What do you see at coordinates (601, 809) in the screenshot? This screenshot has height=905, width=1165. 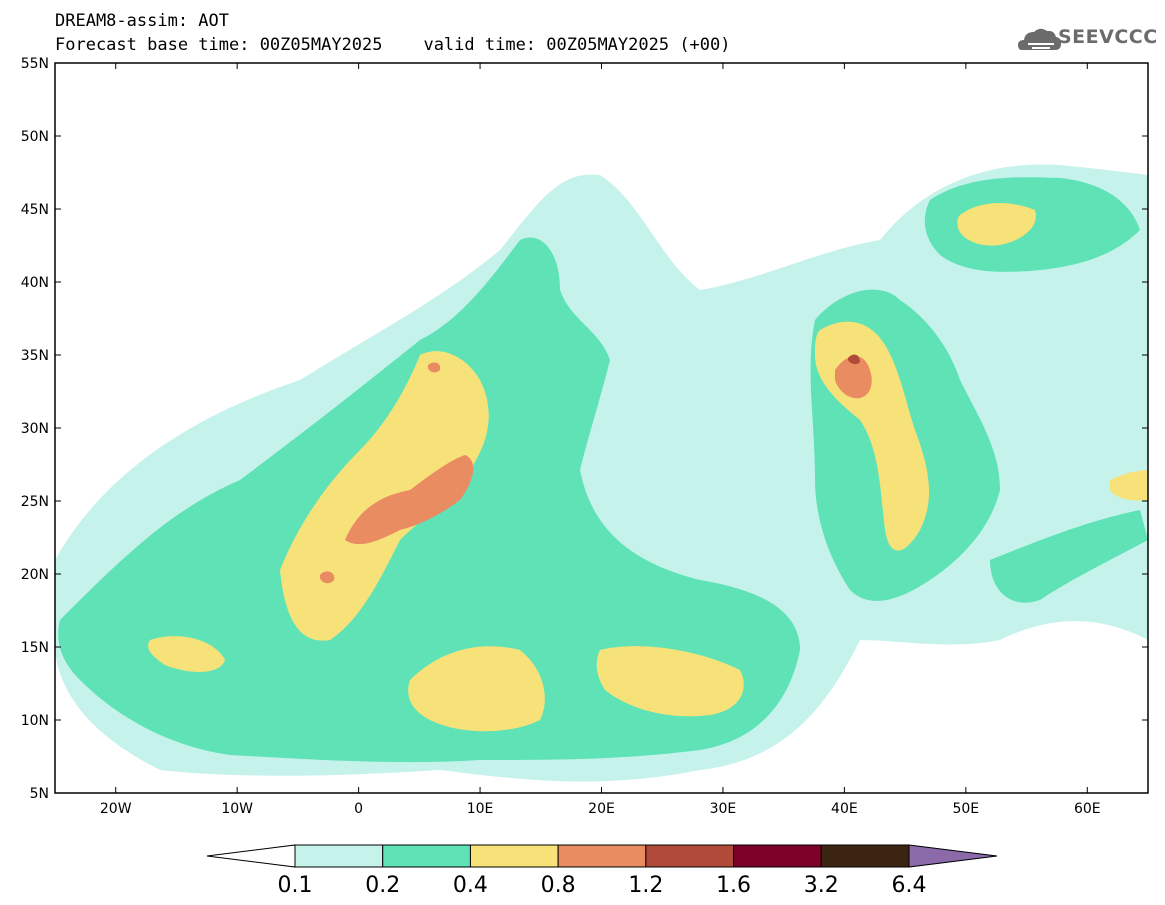 I see `x-tick-label: 20E` at bounding box center [601, 809].